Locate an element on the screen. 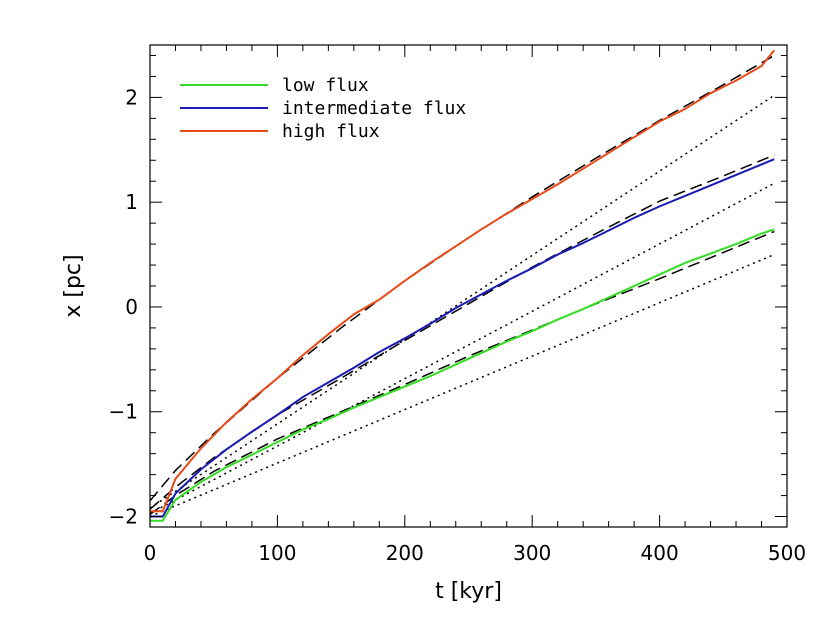  y-tick-label: −2 is located at coordinates (123, 517).